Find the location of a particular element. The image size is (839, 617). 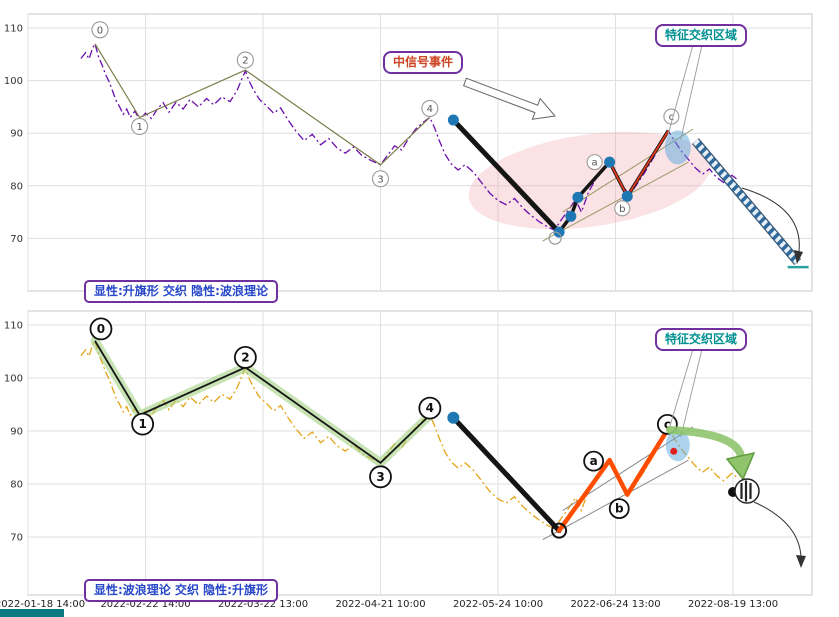

convergence-ellipse is located at coordinates (677, 147).